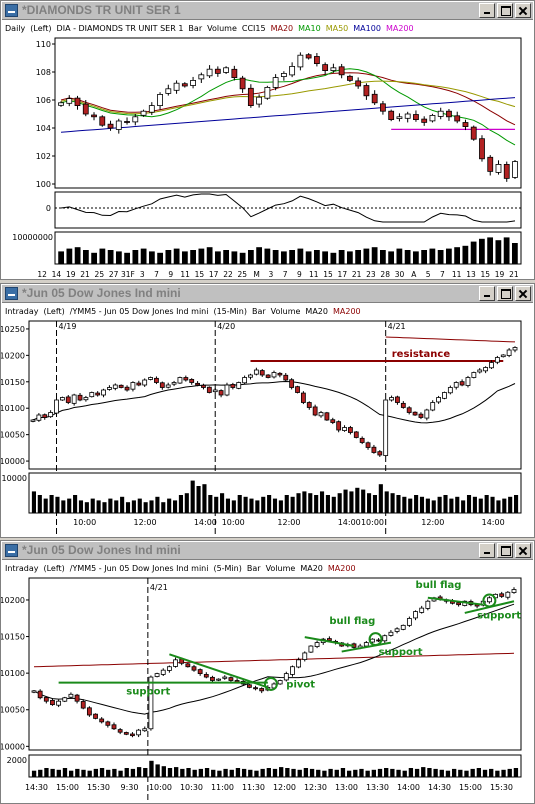 This screenshot has height=804, width=535. Describe the element at coordinates (230, 311) in the screenshot. I see `interval-label: (15-Min)` at that location.